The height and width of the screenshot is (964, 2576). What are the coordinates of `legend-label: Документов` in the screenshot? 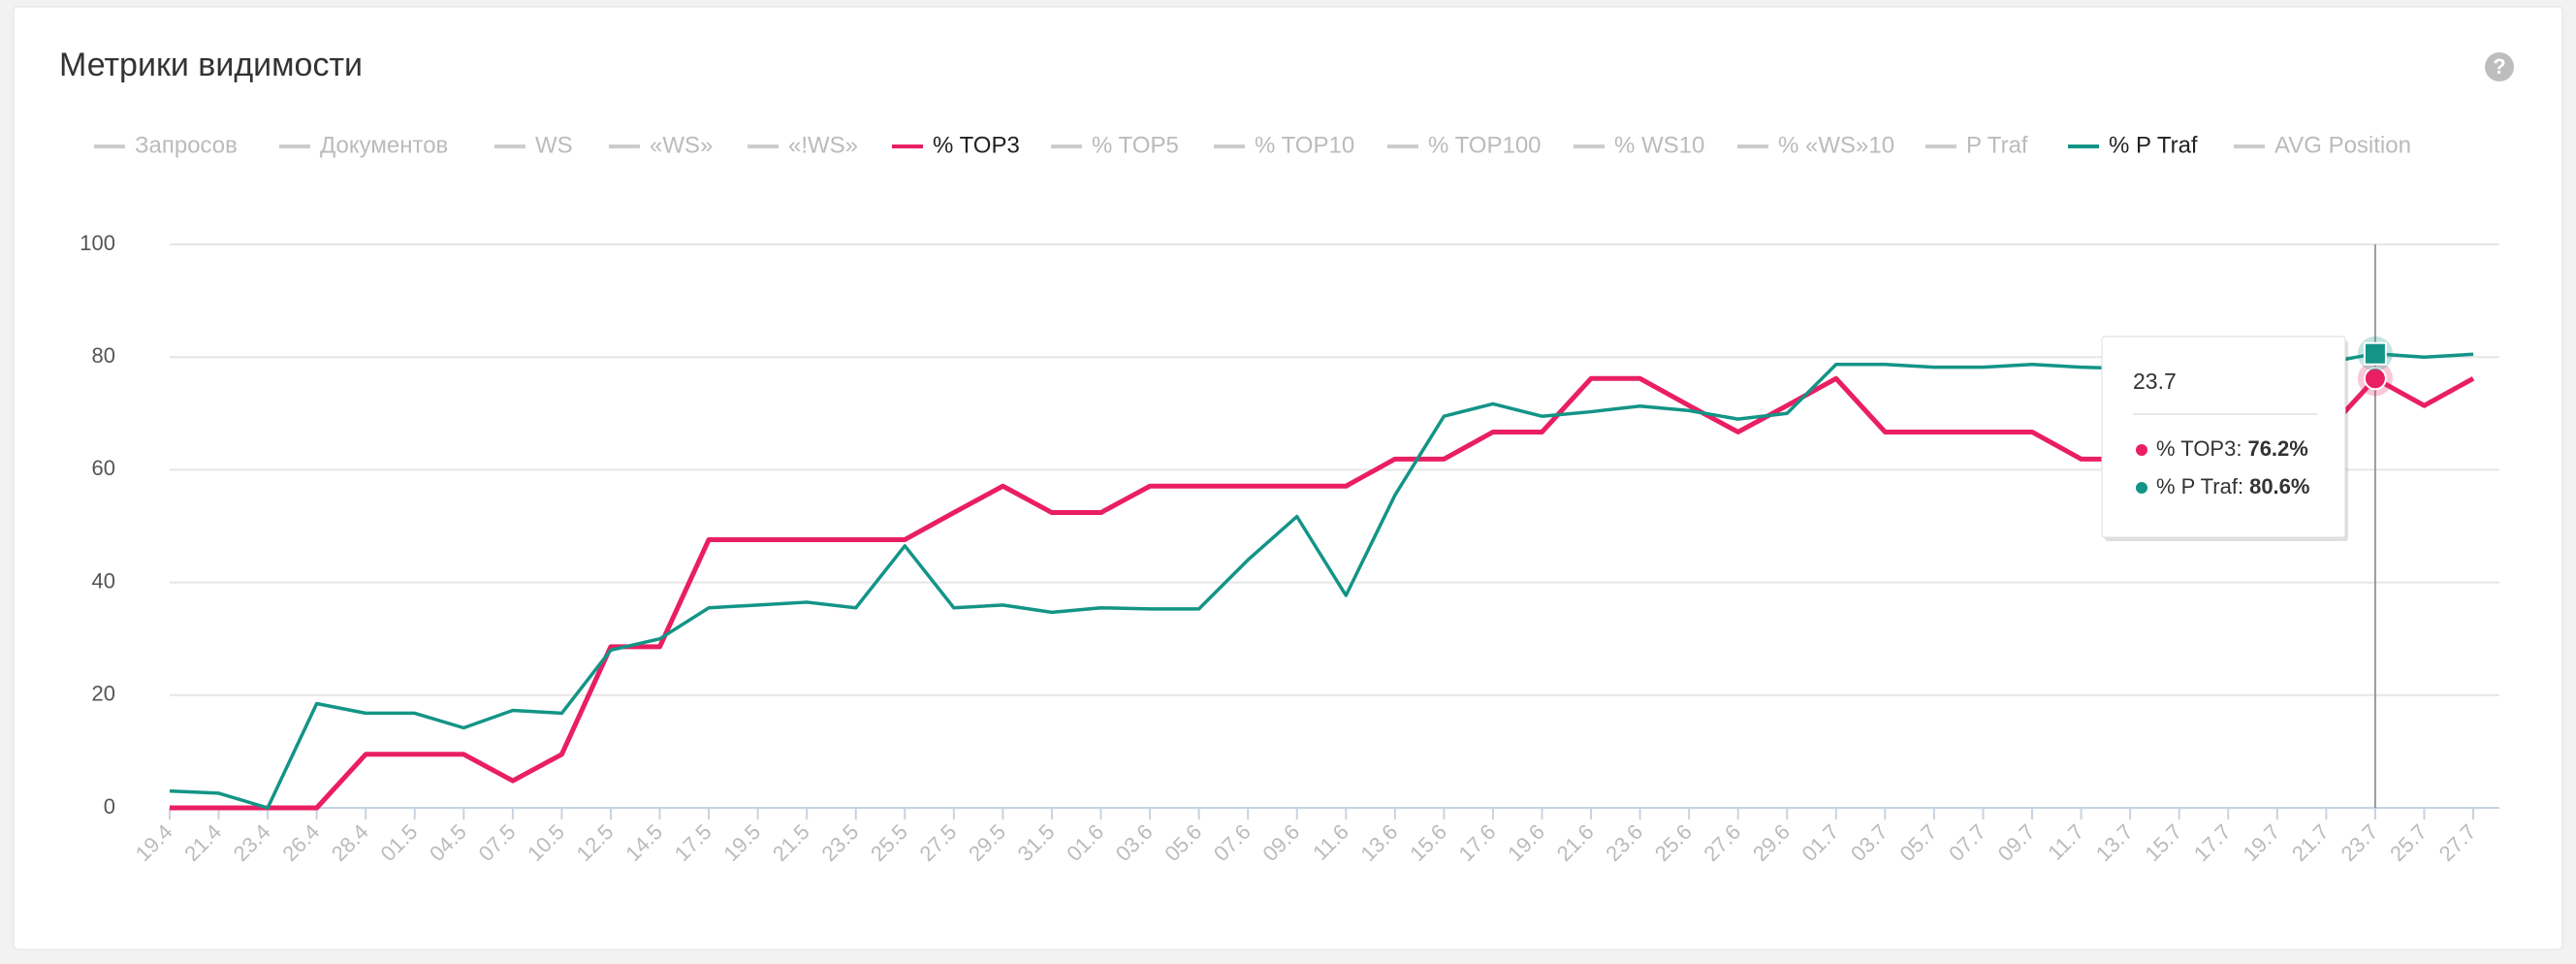 It's located at (384, 145).